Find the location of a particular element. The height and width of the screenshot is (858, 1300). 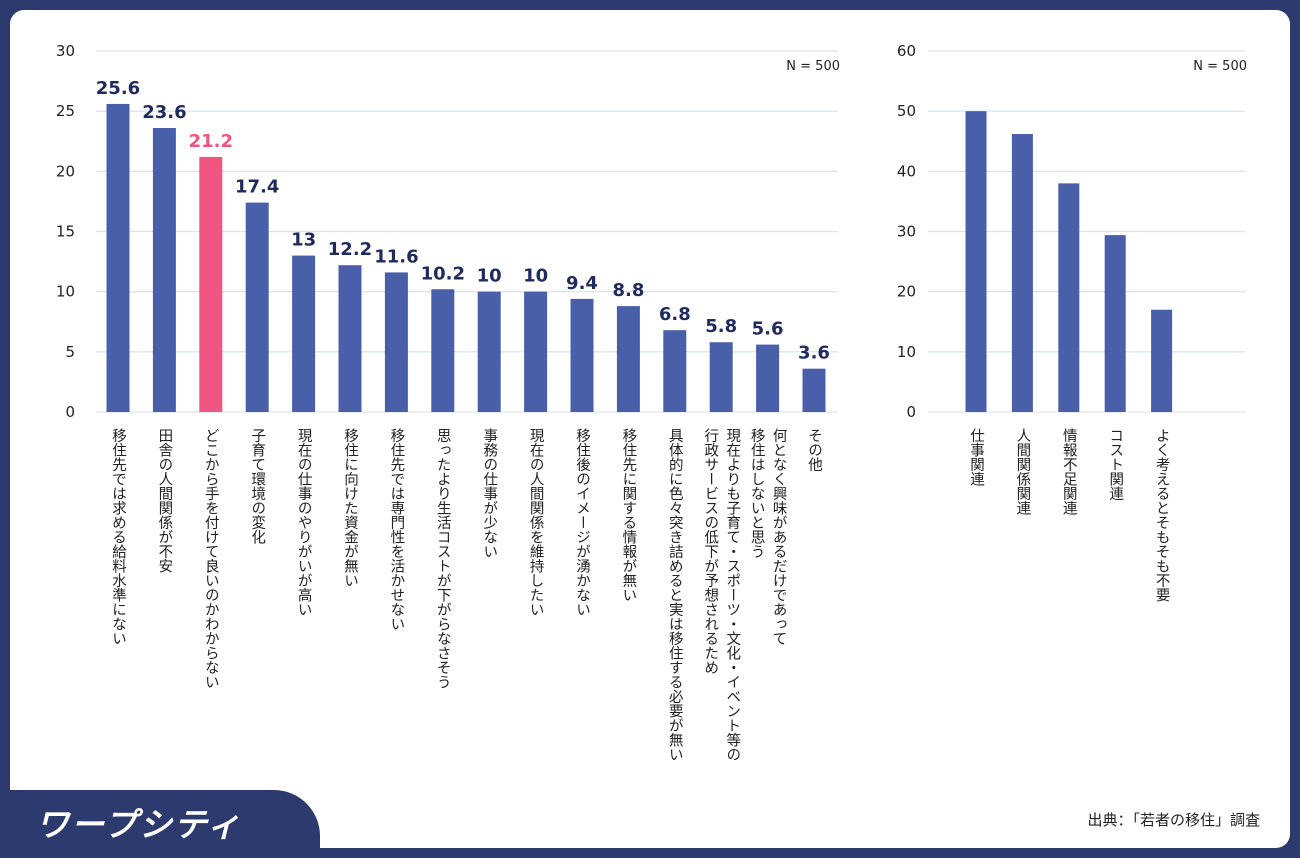

data-label: 5.8 is located at coordinates (721, 326).